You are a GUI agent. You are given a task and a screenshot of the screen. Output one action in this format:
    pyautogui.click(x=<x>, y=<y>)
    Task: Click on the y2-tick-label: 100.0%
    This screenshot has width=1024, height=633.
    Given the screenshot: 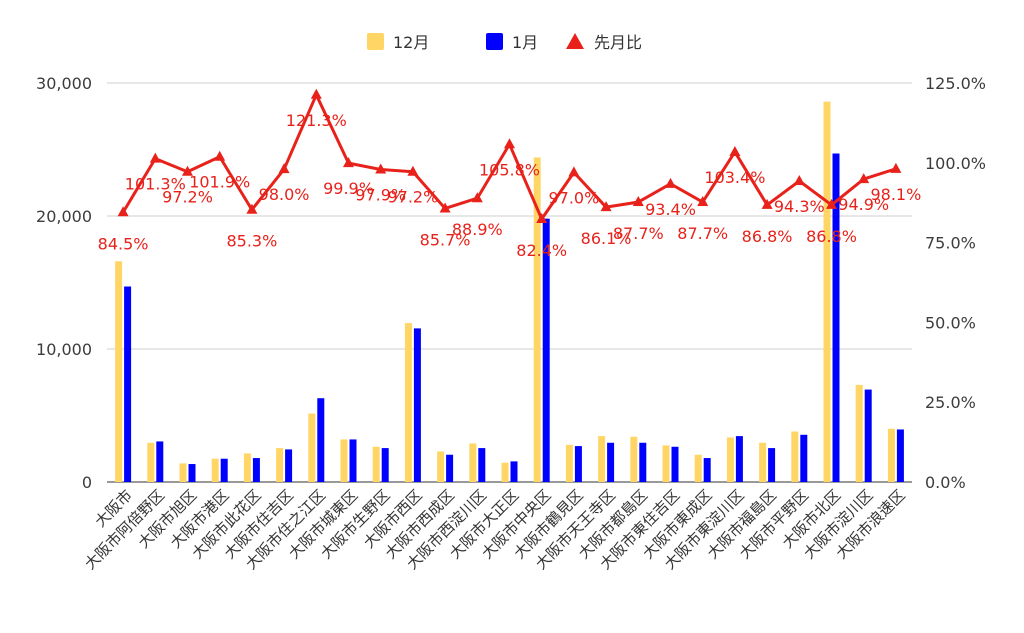 What is the action you would take?
    pyautogui.click(x=955, y=163)
    